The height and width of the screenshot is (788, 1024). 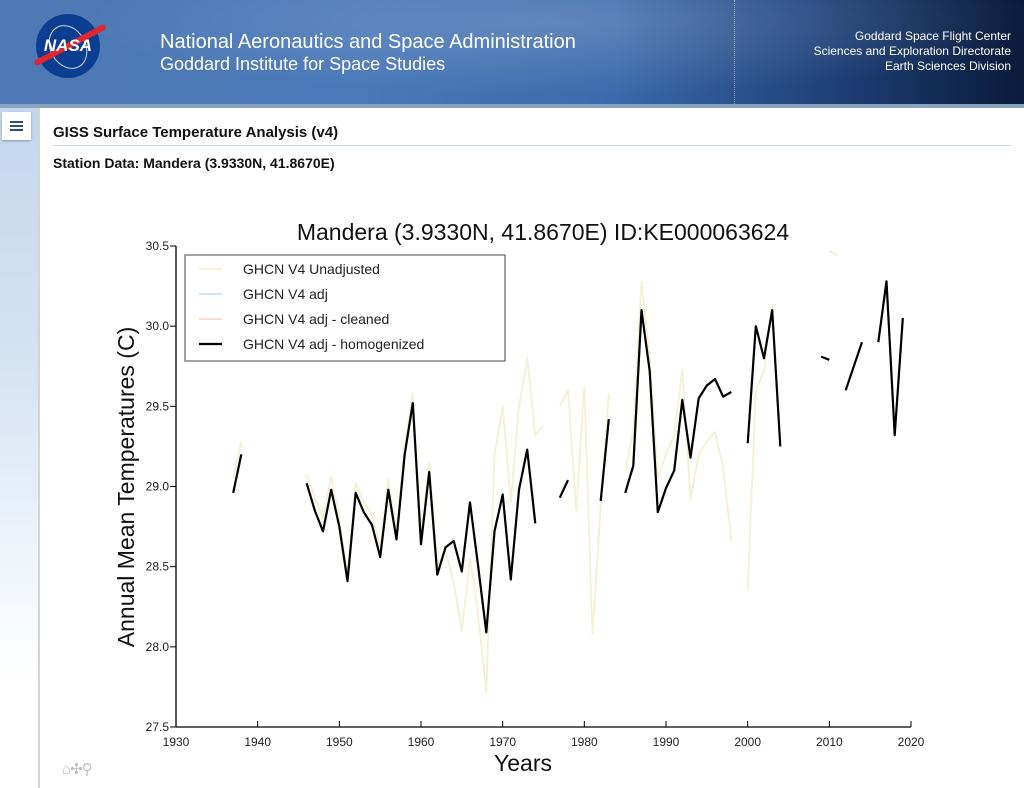 I want to click on legend-label: GHCN V4 adj - cleaned, so click(x=316, y=319).